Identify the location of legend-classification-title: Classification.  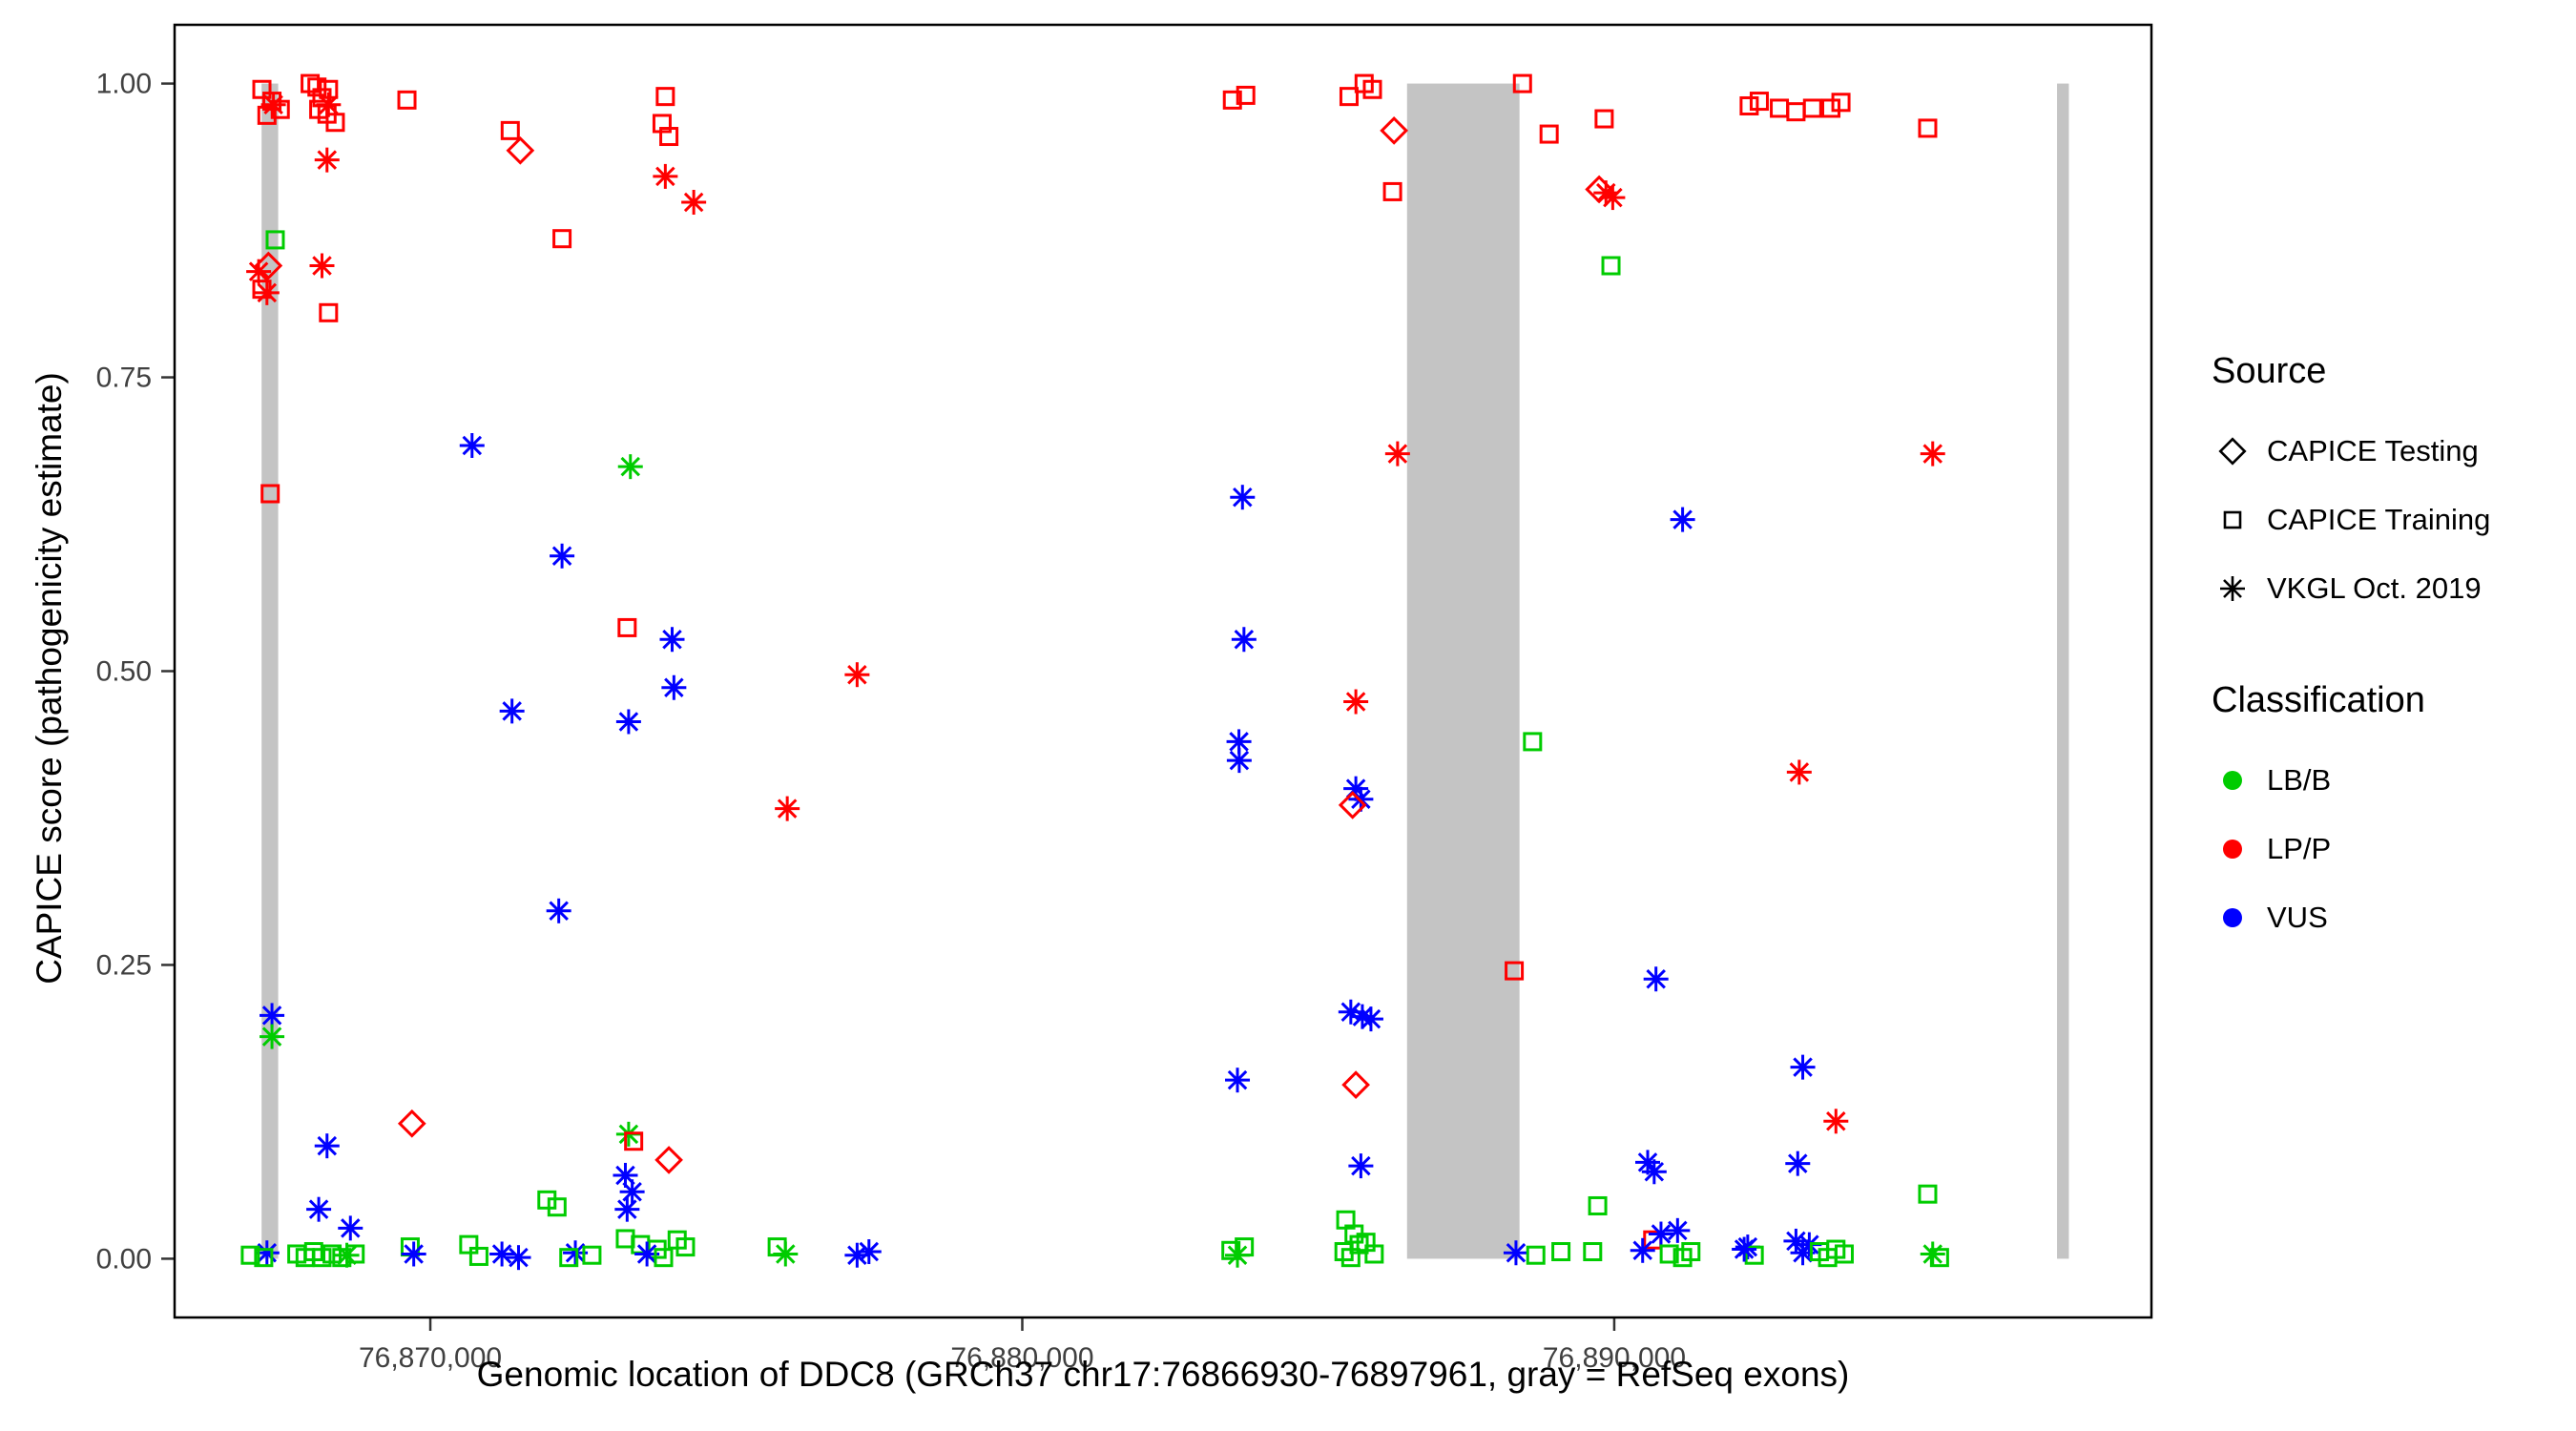
(2318, 700).